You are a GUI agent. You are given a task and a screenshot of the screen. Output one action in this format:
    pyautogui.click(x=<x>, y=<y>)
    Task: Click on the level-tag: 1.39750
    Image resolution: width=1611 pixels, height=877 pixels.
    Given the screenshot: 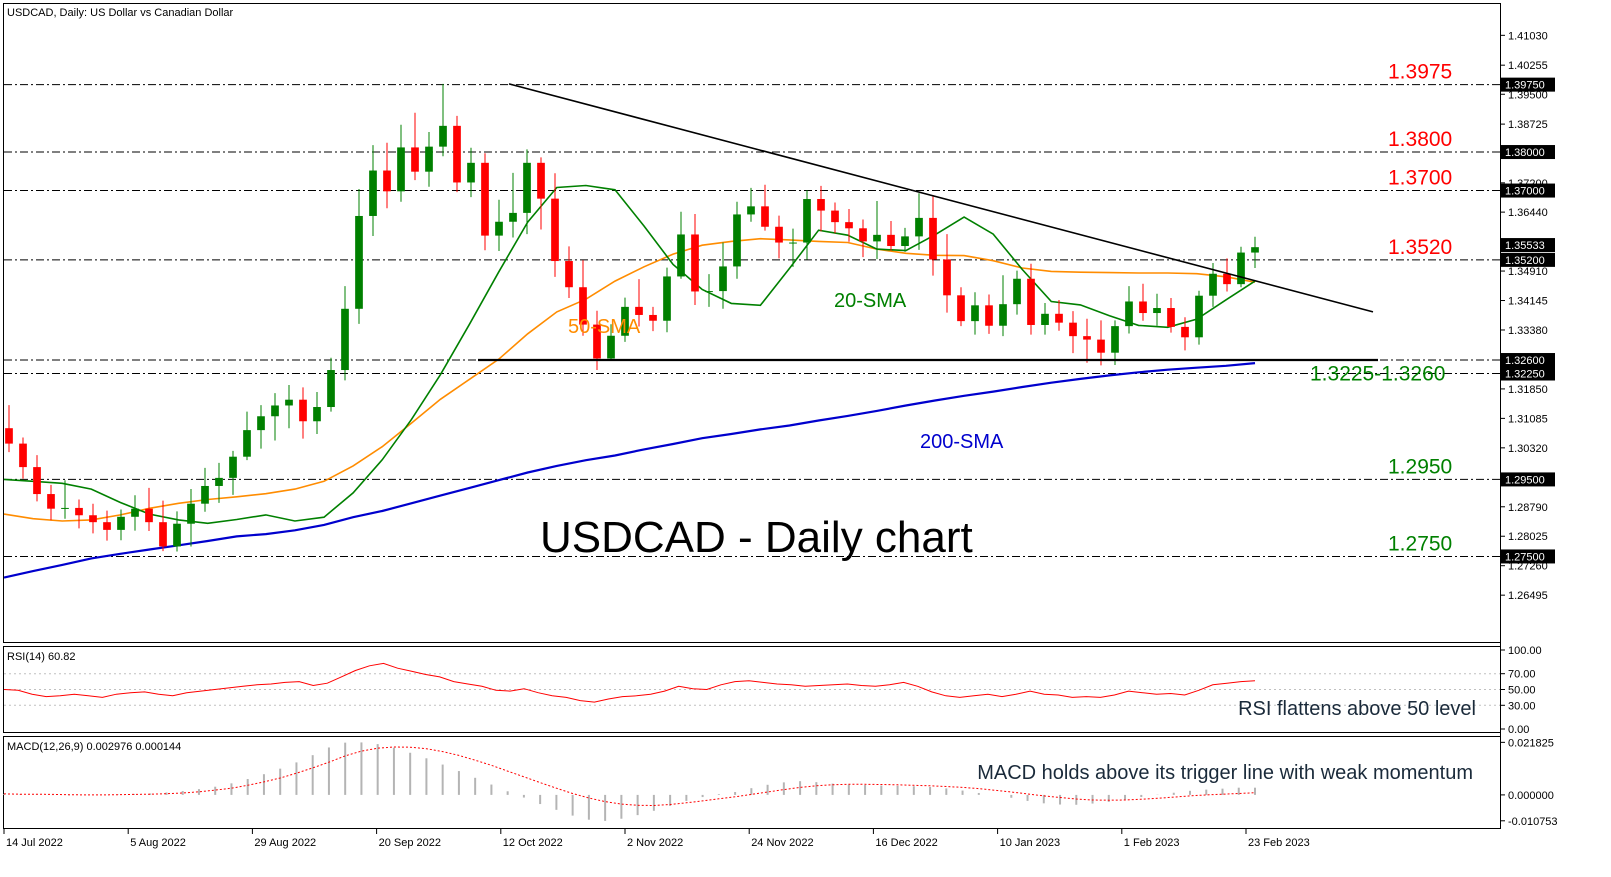 What is the action you would take?
    pyautogui.click(x=1525, y=86)
    